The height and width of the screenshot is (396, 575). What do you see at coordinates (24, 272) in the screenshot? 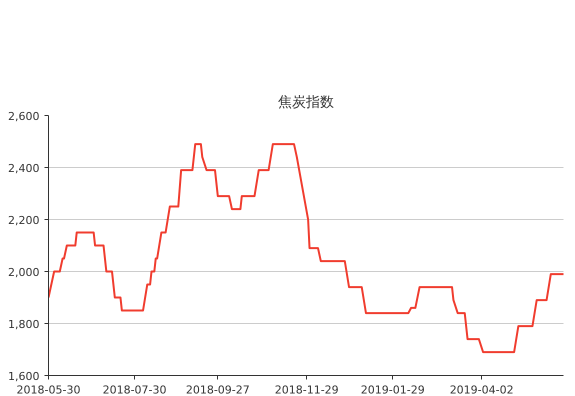
I see `y-tick-label: 2,000` at bounding box center [24, 272].